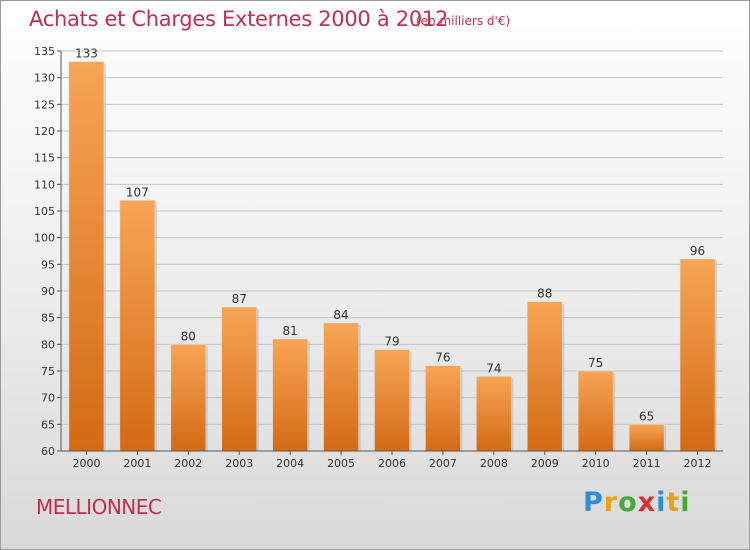 The image size is (750, 550). What do you see at coordinates (239, 19) in the screenshot?
I see `chart-title: Achats et Charges Externes 2000 à 2012` at bounding box center [239, 19].